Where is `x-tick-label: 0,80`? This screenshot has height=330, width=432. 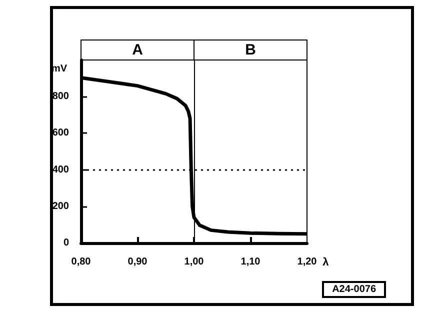 x-tick-label: 0,80 is located at coordinates (81, 262).